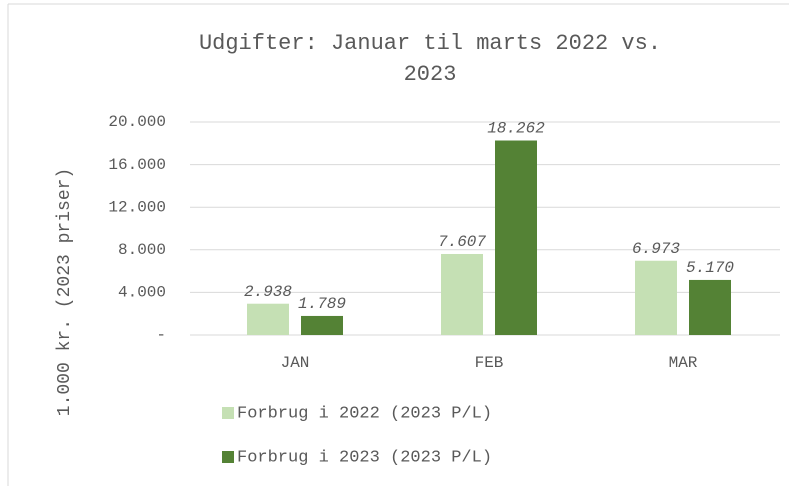  Describe the element at coordinates (161, 335) in the screenshot. I see `y-tick-label: -` at that location.